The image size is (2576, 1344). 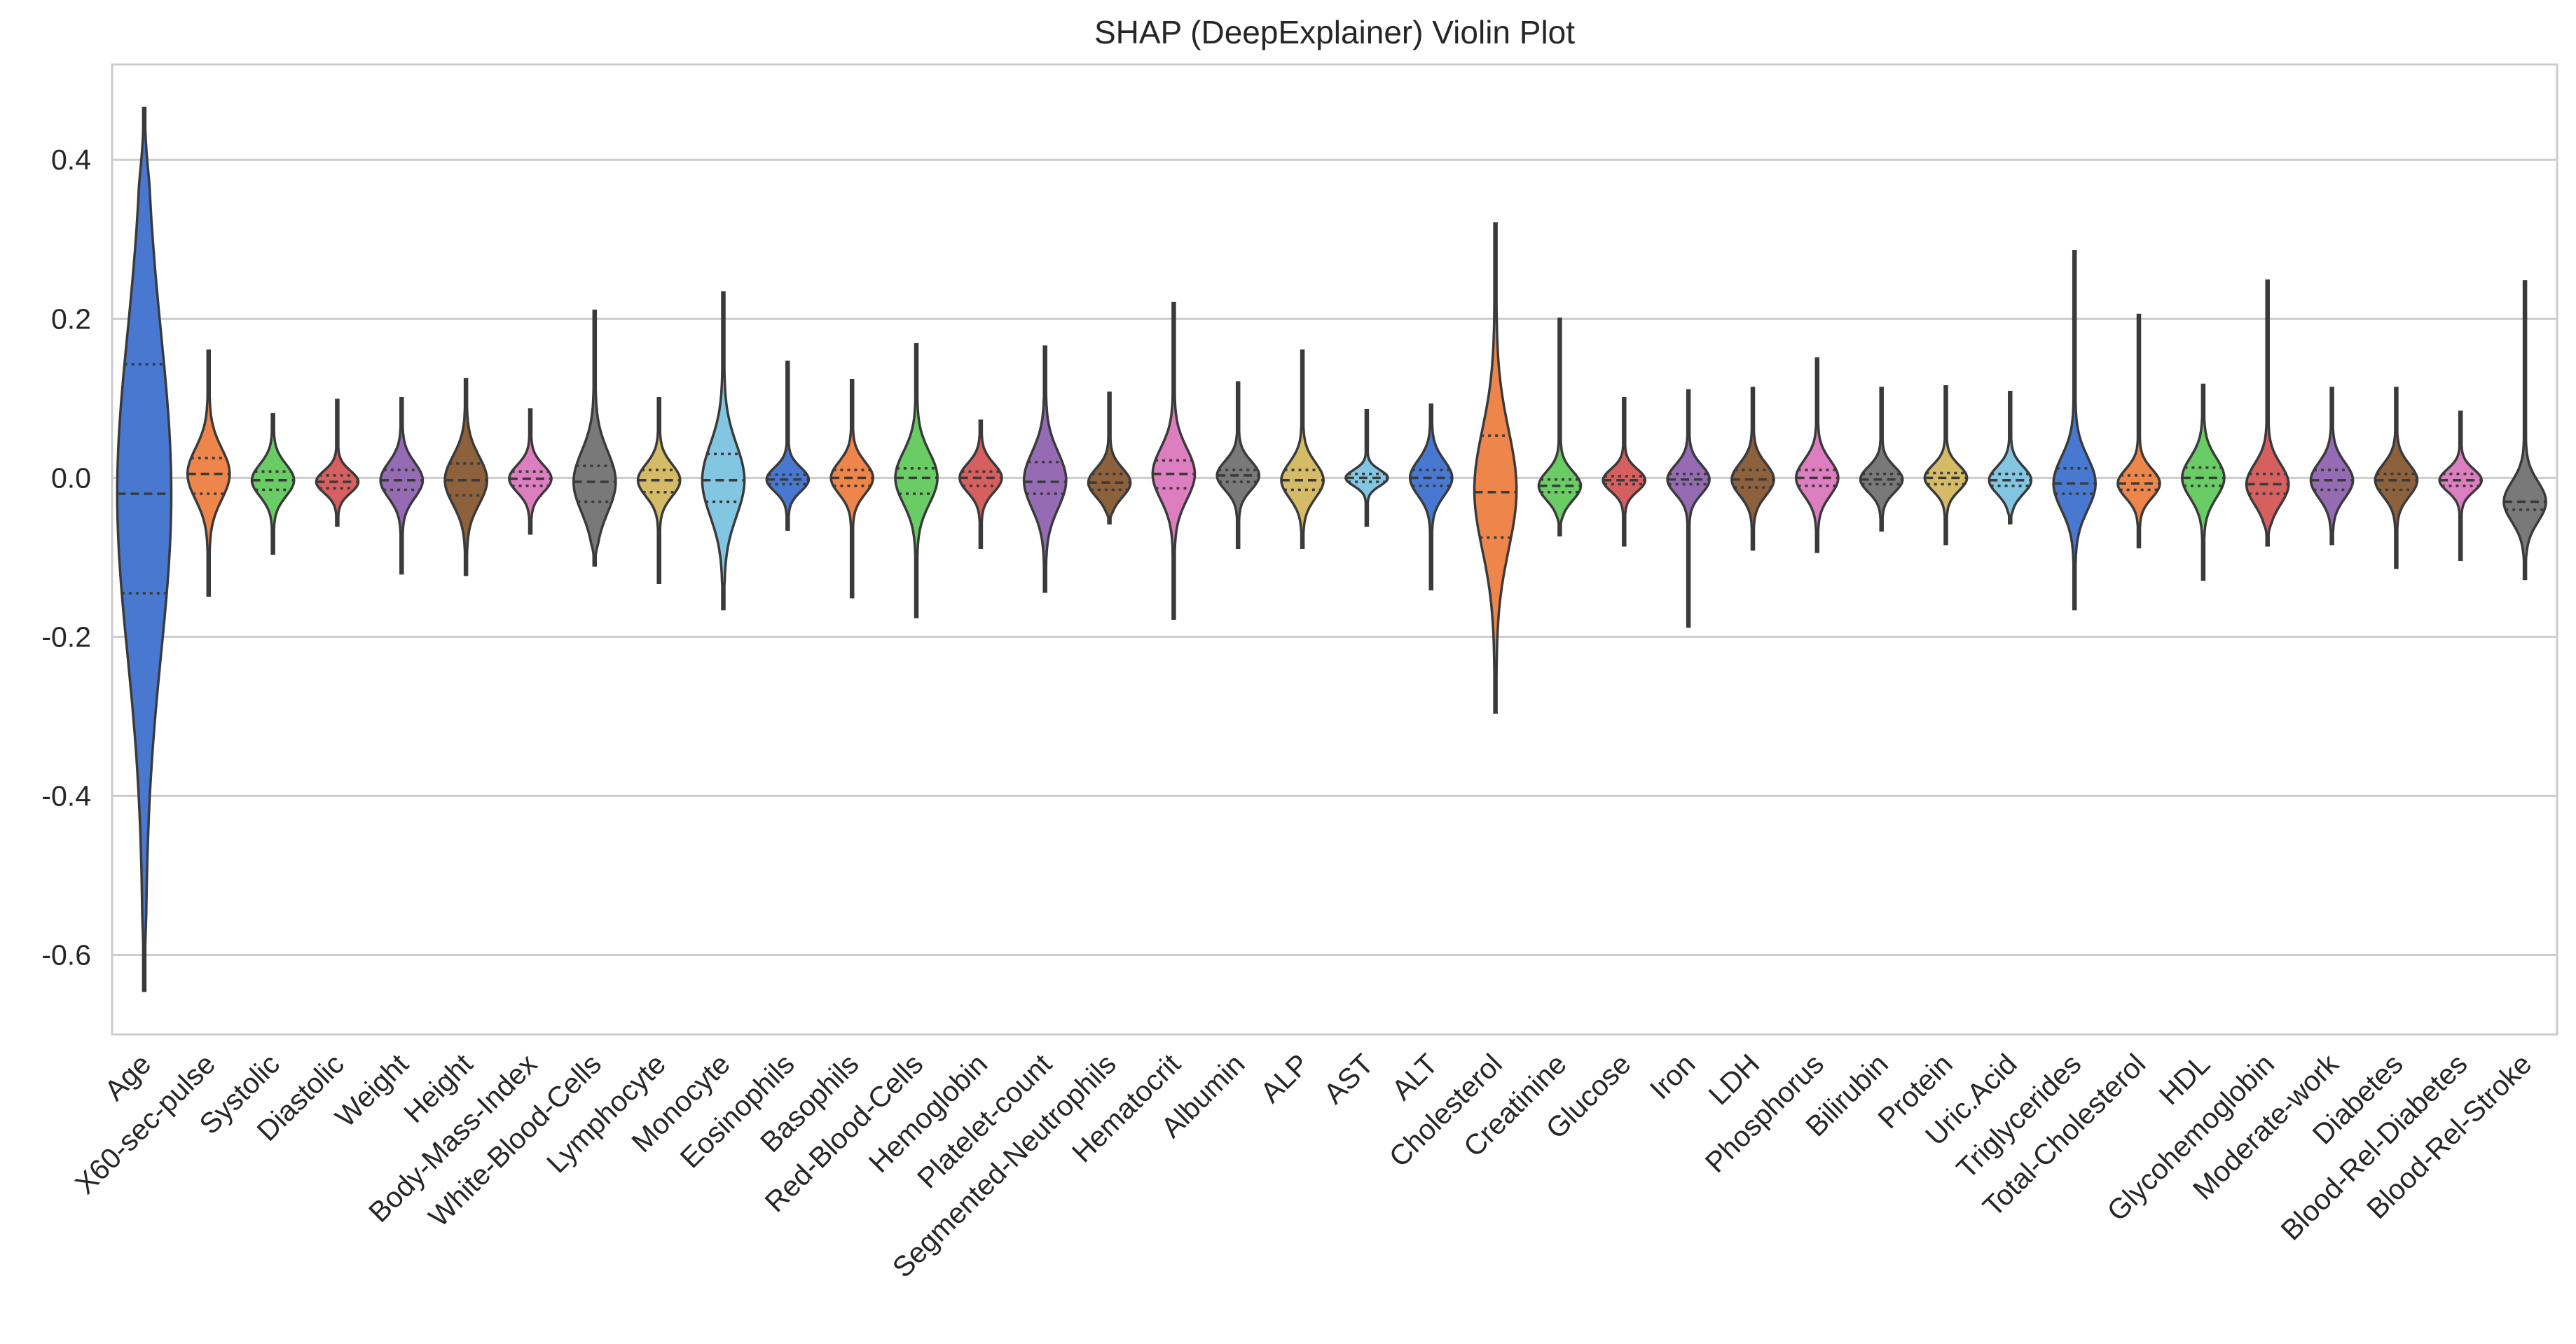 I want to click on violin-alt, so click(x=1431, y=497).